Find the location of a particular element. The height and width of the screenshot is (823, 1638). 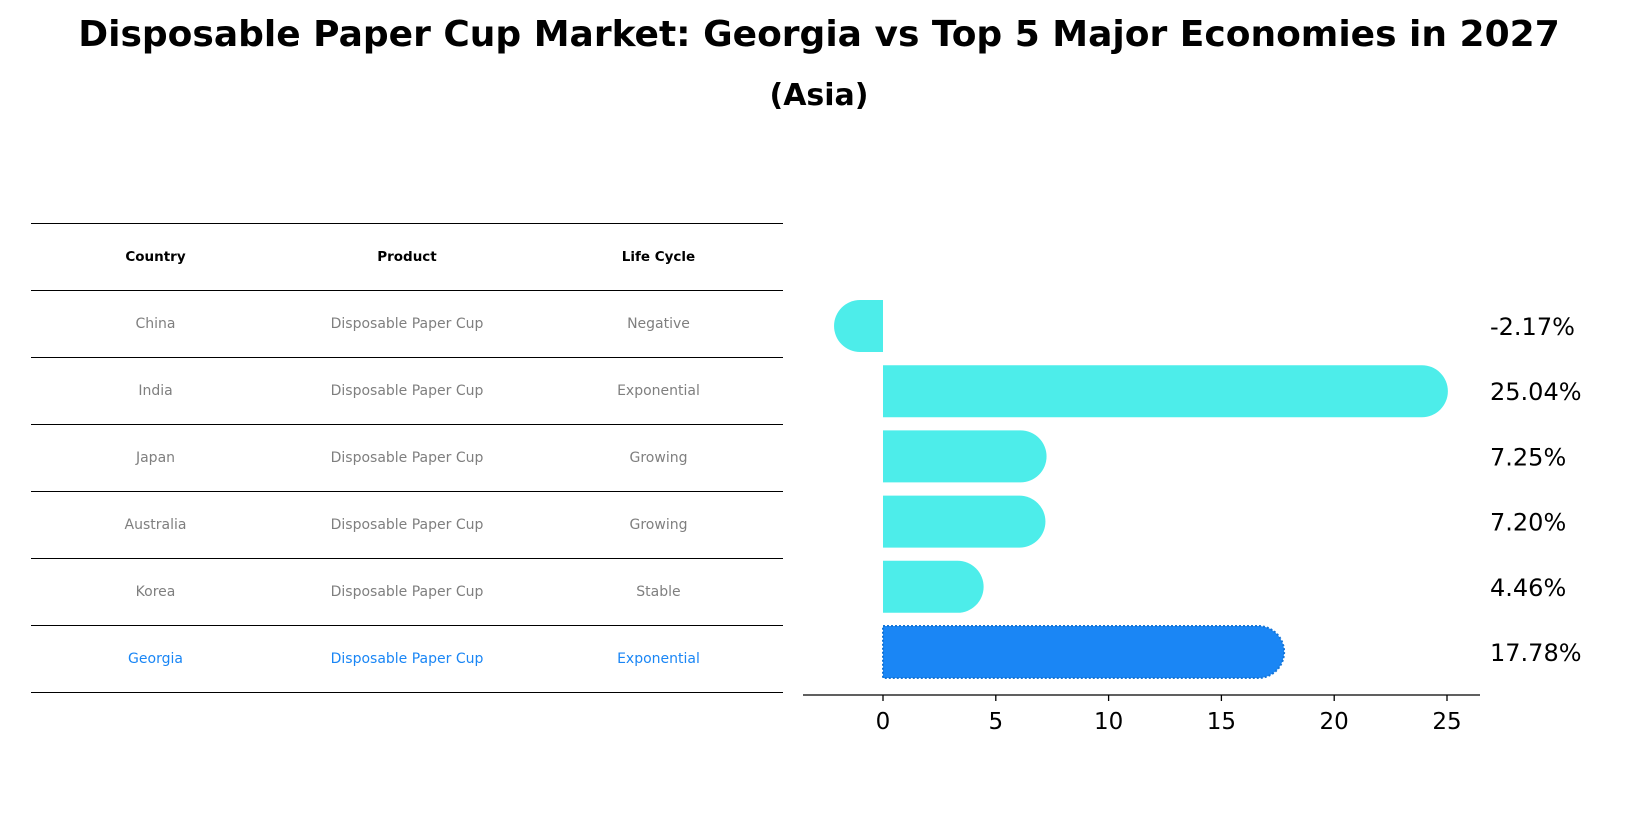

x-tick-label: 5 is located at coordinates (995, 722).